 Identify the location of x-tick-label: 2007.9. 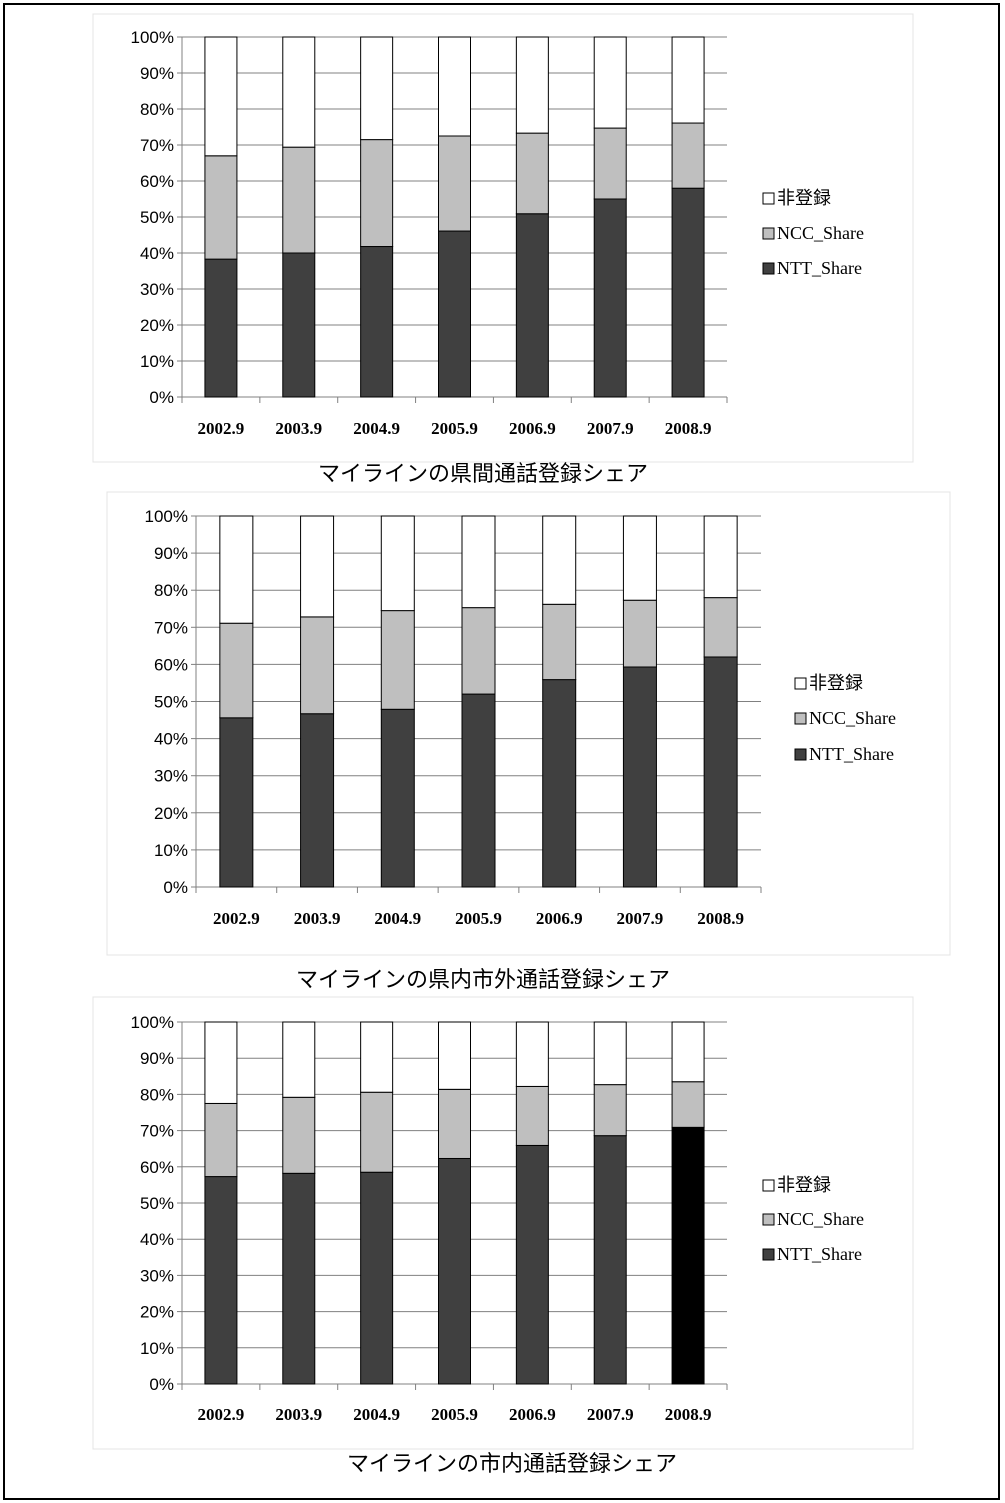
(640, 918).